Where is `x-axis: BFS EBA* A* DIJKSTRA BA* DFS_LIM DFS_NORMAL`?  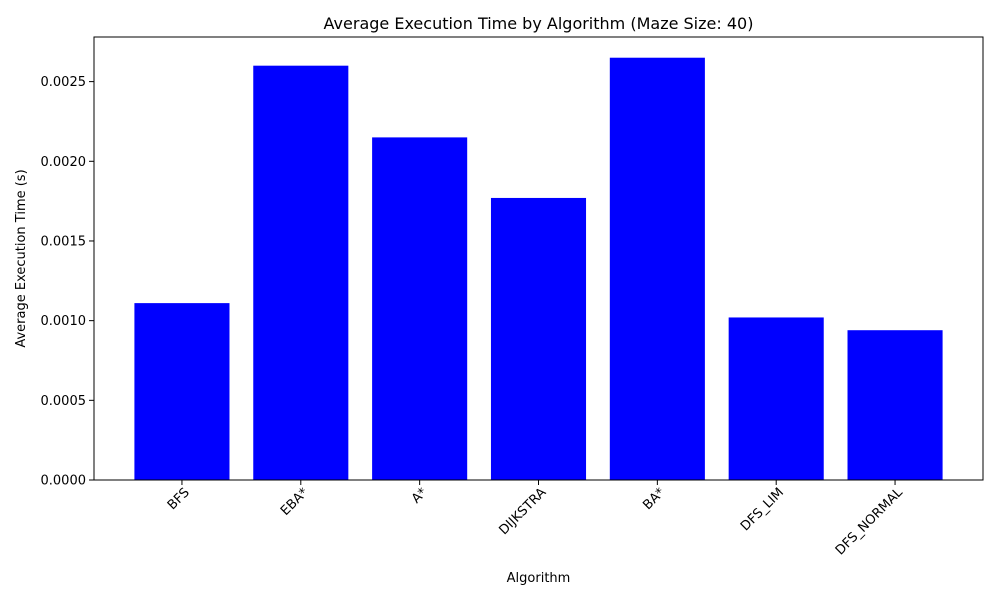
x-axis: BFS EBA* A* DIJKSTRA BA* DFS_LIM DFS_NORMAL is located at coordinates (536, 519).